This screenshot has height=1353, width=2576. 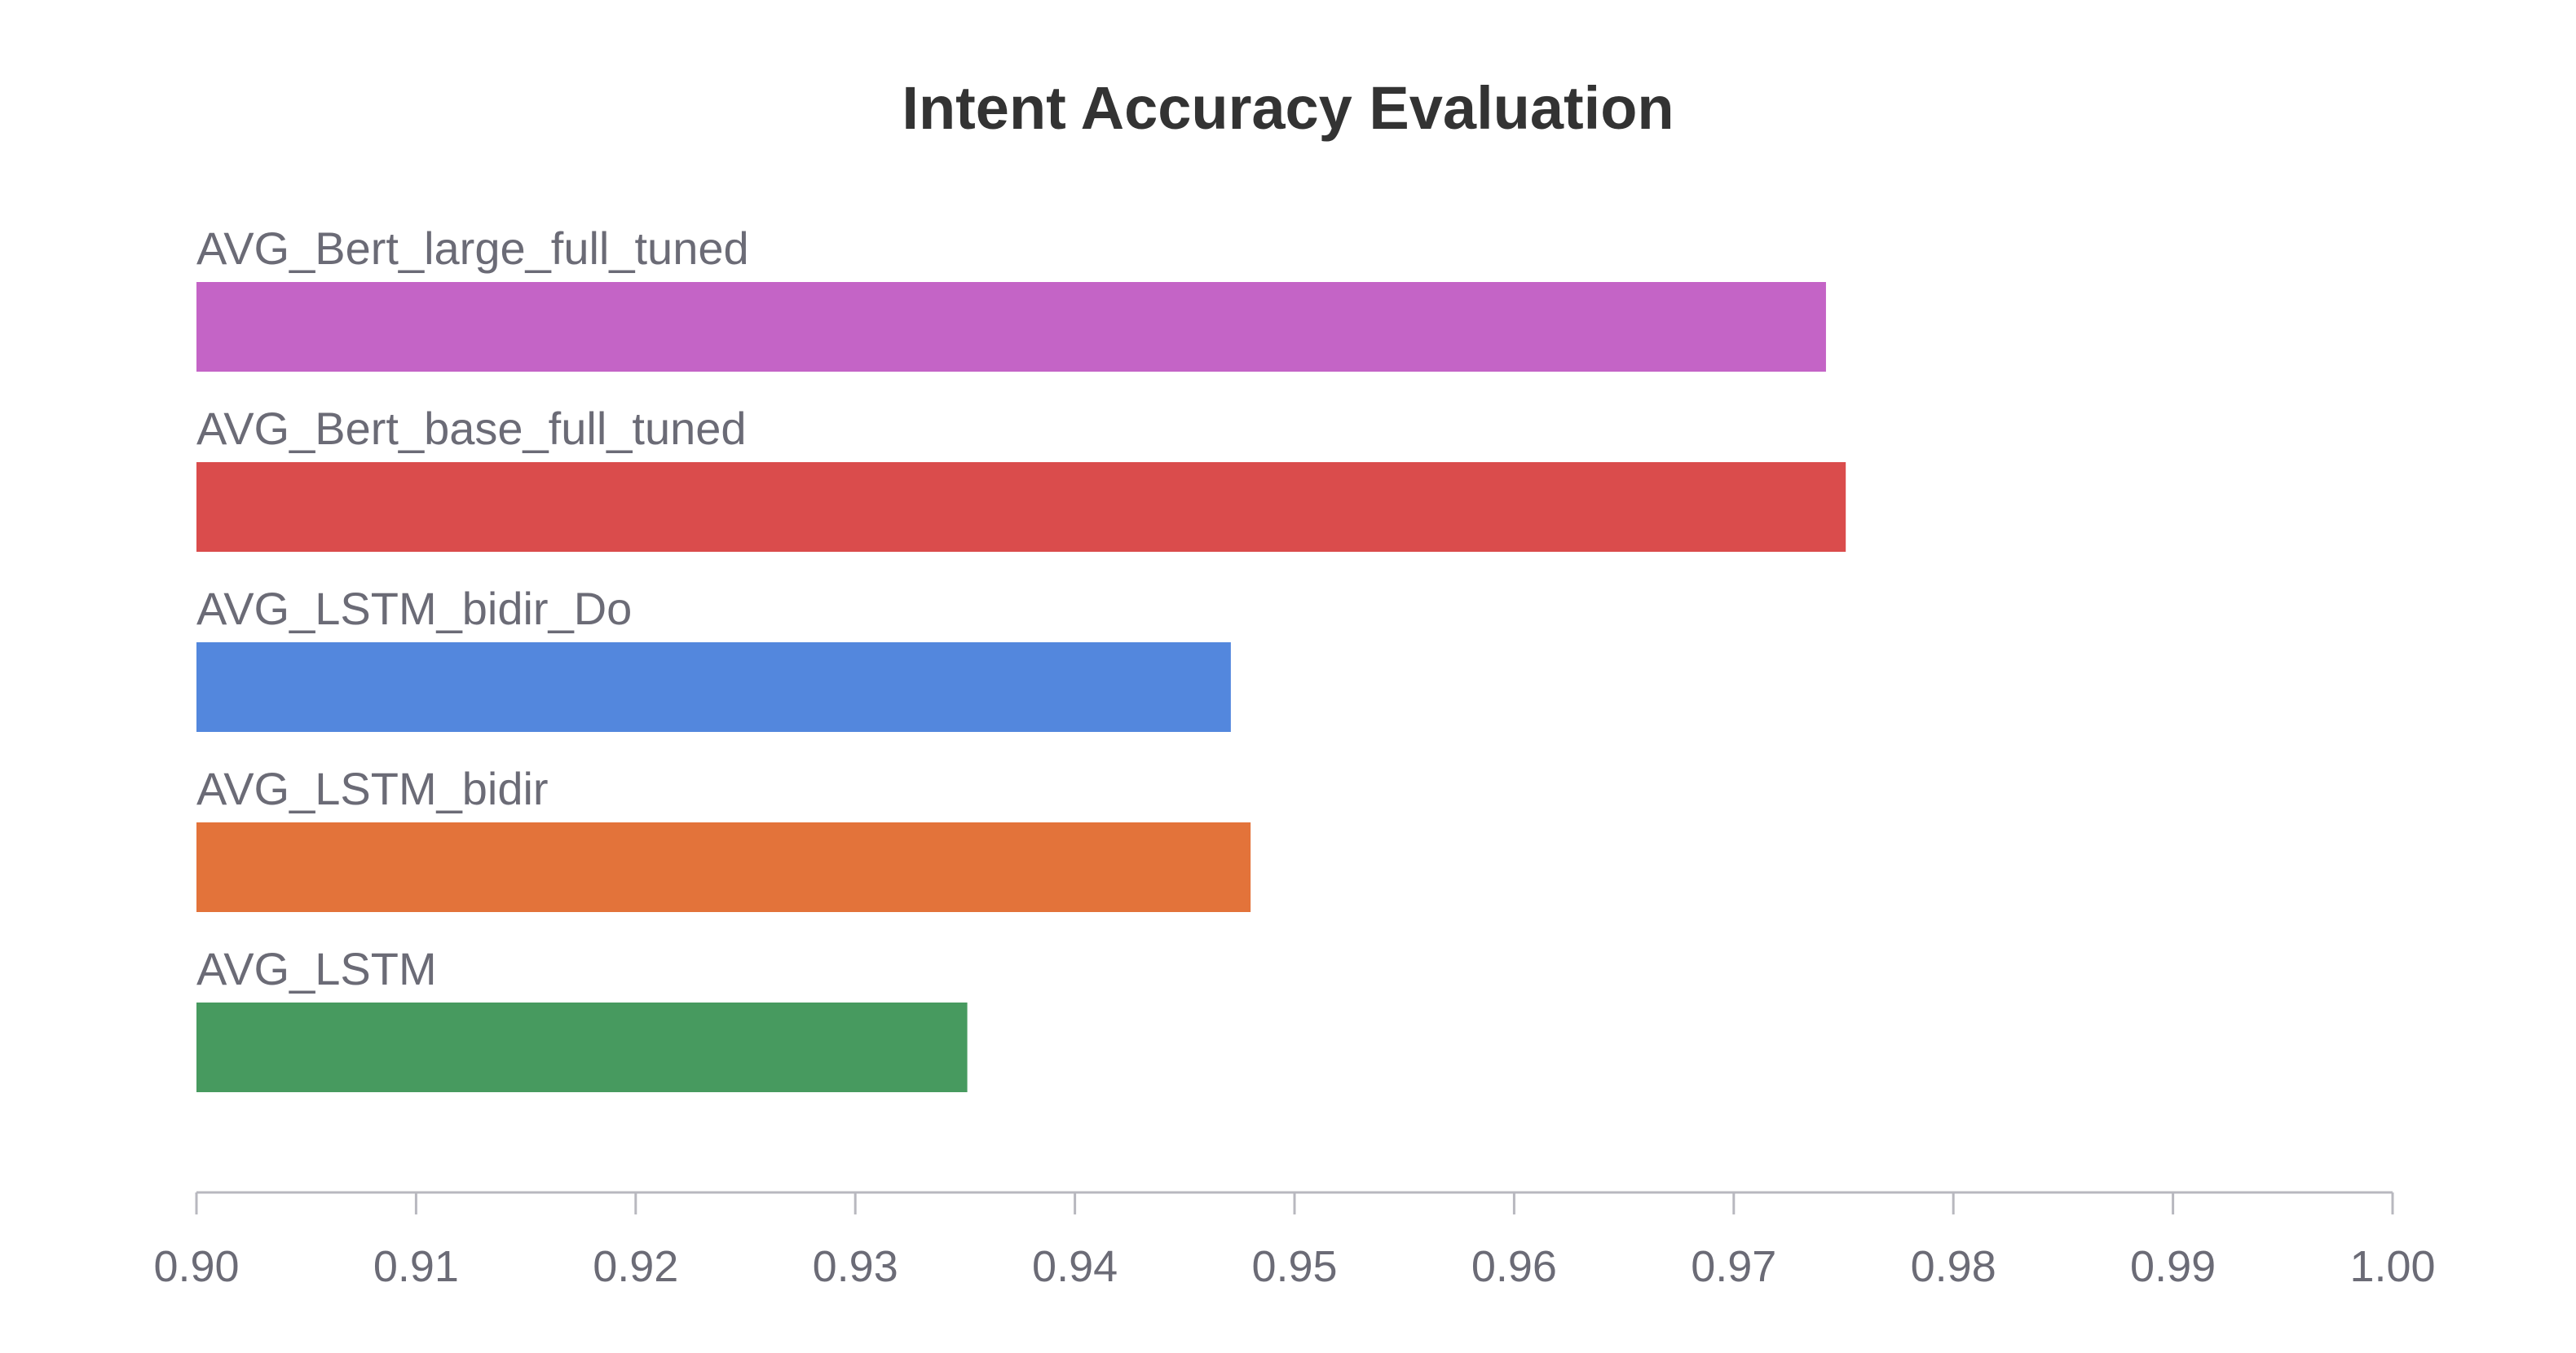 I want to click on bar-label-avg-bert-base-full-tuned: AVG_Bert_base_full_tuned, so click(x=471, y=428).